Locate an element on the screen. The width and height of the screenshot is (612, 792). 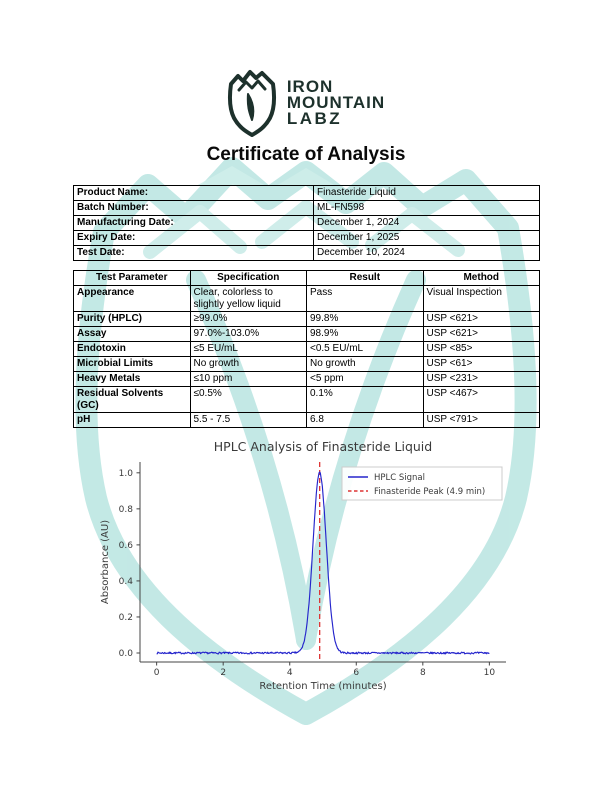
results-cell-parameter: Endotoxin is located at coordinates (132, 349).